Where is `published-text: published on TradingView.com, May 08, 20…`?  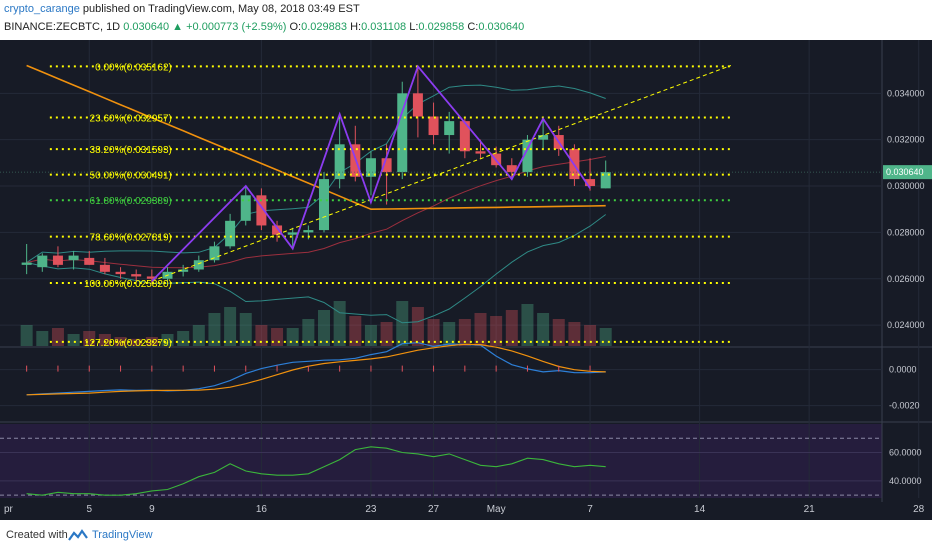 published-text: published on TradingView.com, May 08, 20… is located at coordinates (221, 9).